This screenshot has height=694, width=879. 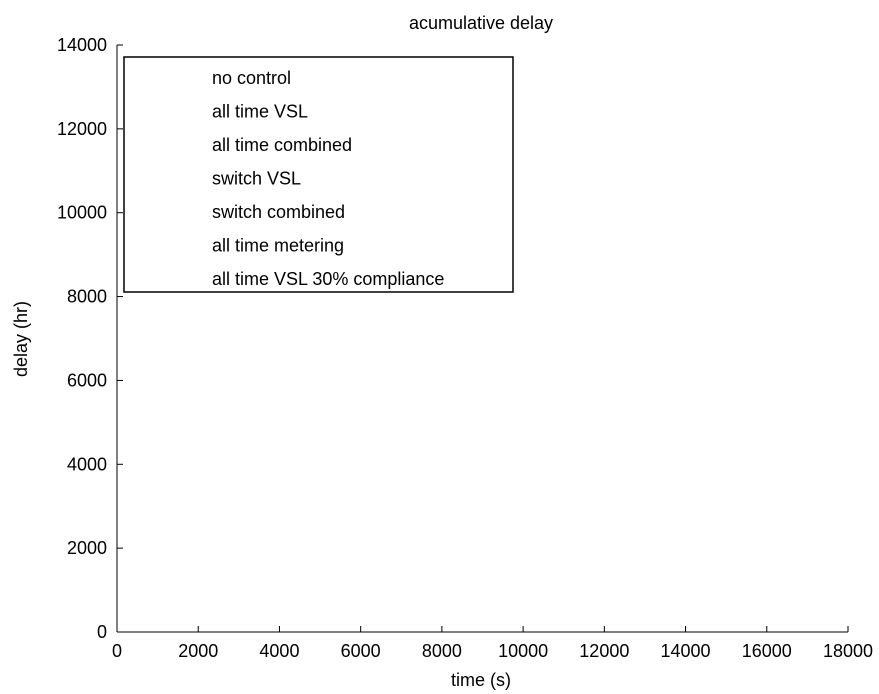 What do you see at coordinates (481, 680) in the screenshot?
I see `x-axis-title: time (s)` at bounding box center [481, 680].